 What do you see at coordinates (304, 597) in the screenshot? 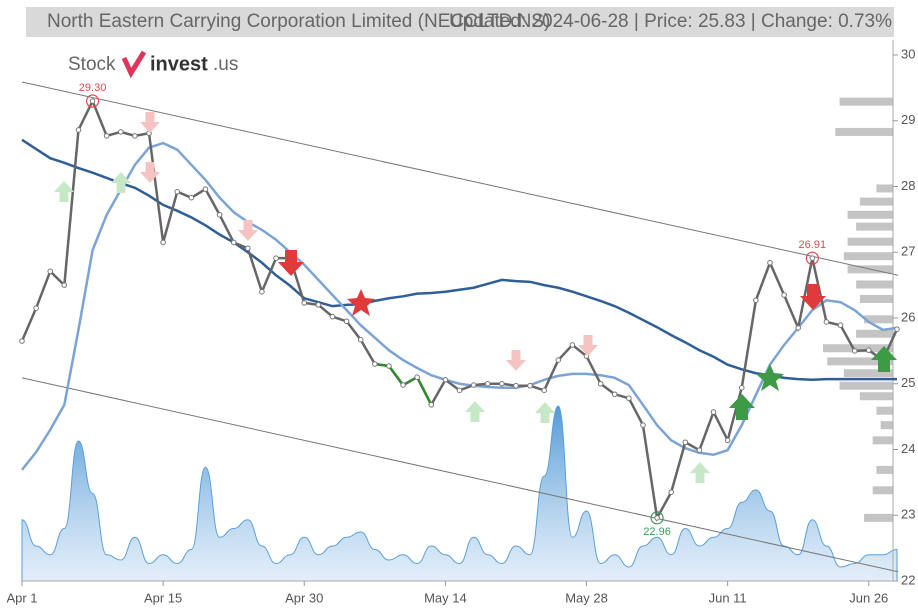
I see `x-tick-label: Apr 30` at bounding box center [304, 597].